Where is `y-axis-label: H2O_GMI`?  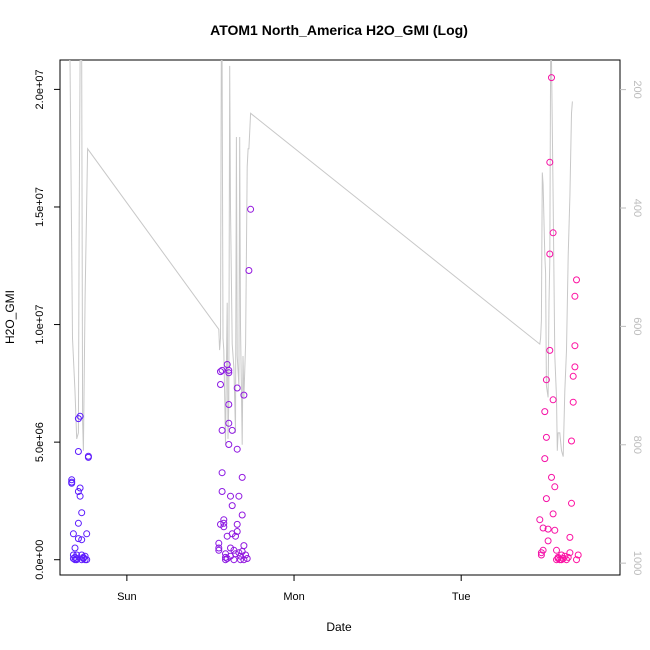 y-axis-label: H2O_GMI is located at coordinates (10, 317).